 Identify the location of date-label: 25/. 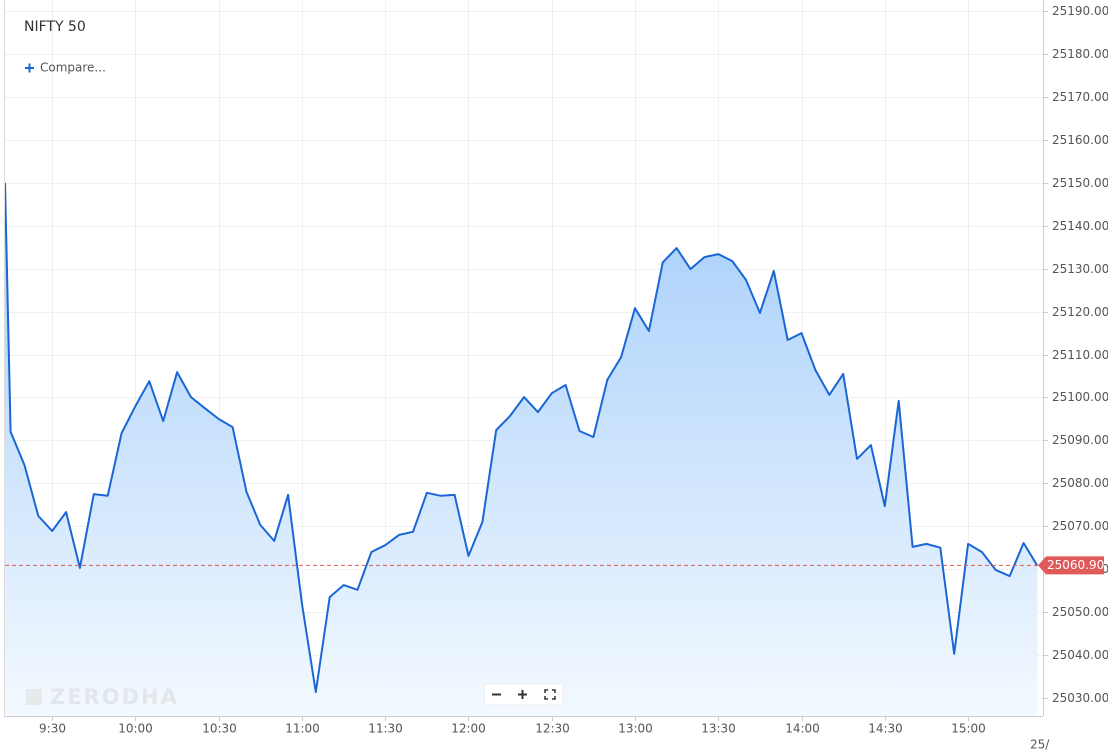
(1040, 744).